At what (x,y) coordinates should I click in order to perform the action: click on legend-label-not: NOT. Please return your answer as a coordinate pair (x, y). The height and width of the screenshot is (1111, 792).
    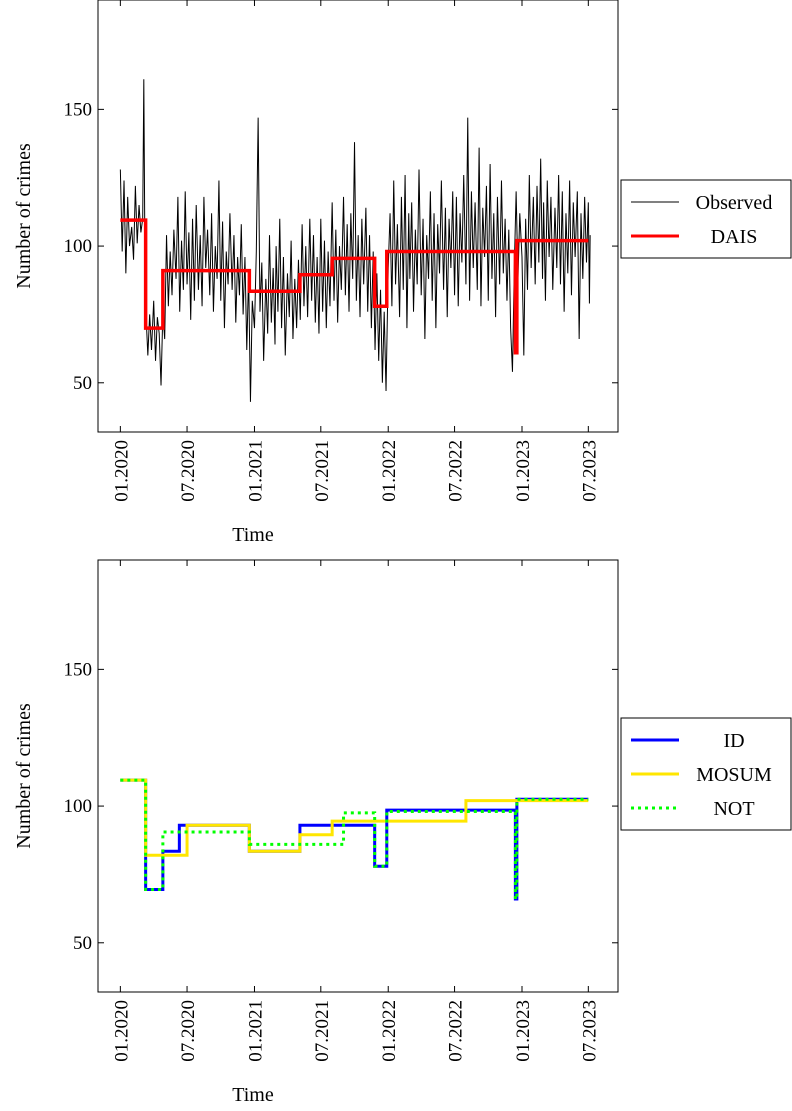
    Looking at the image, I should click on (733, 809).